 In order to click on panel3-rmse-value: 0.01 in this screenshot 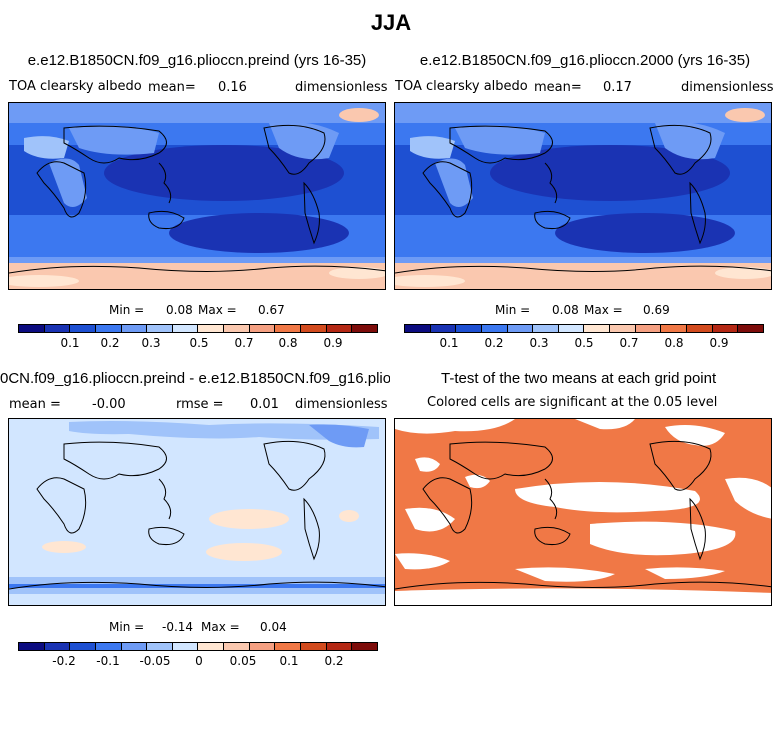, I will do `click(264, 404)`.